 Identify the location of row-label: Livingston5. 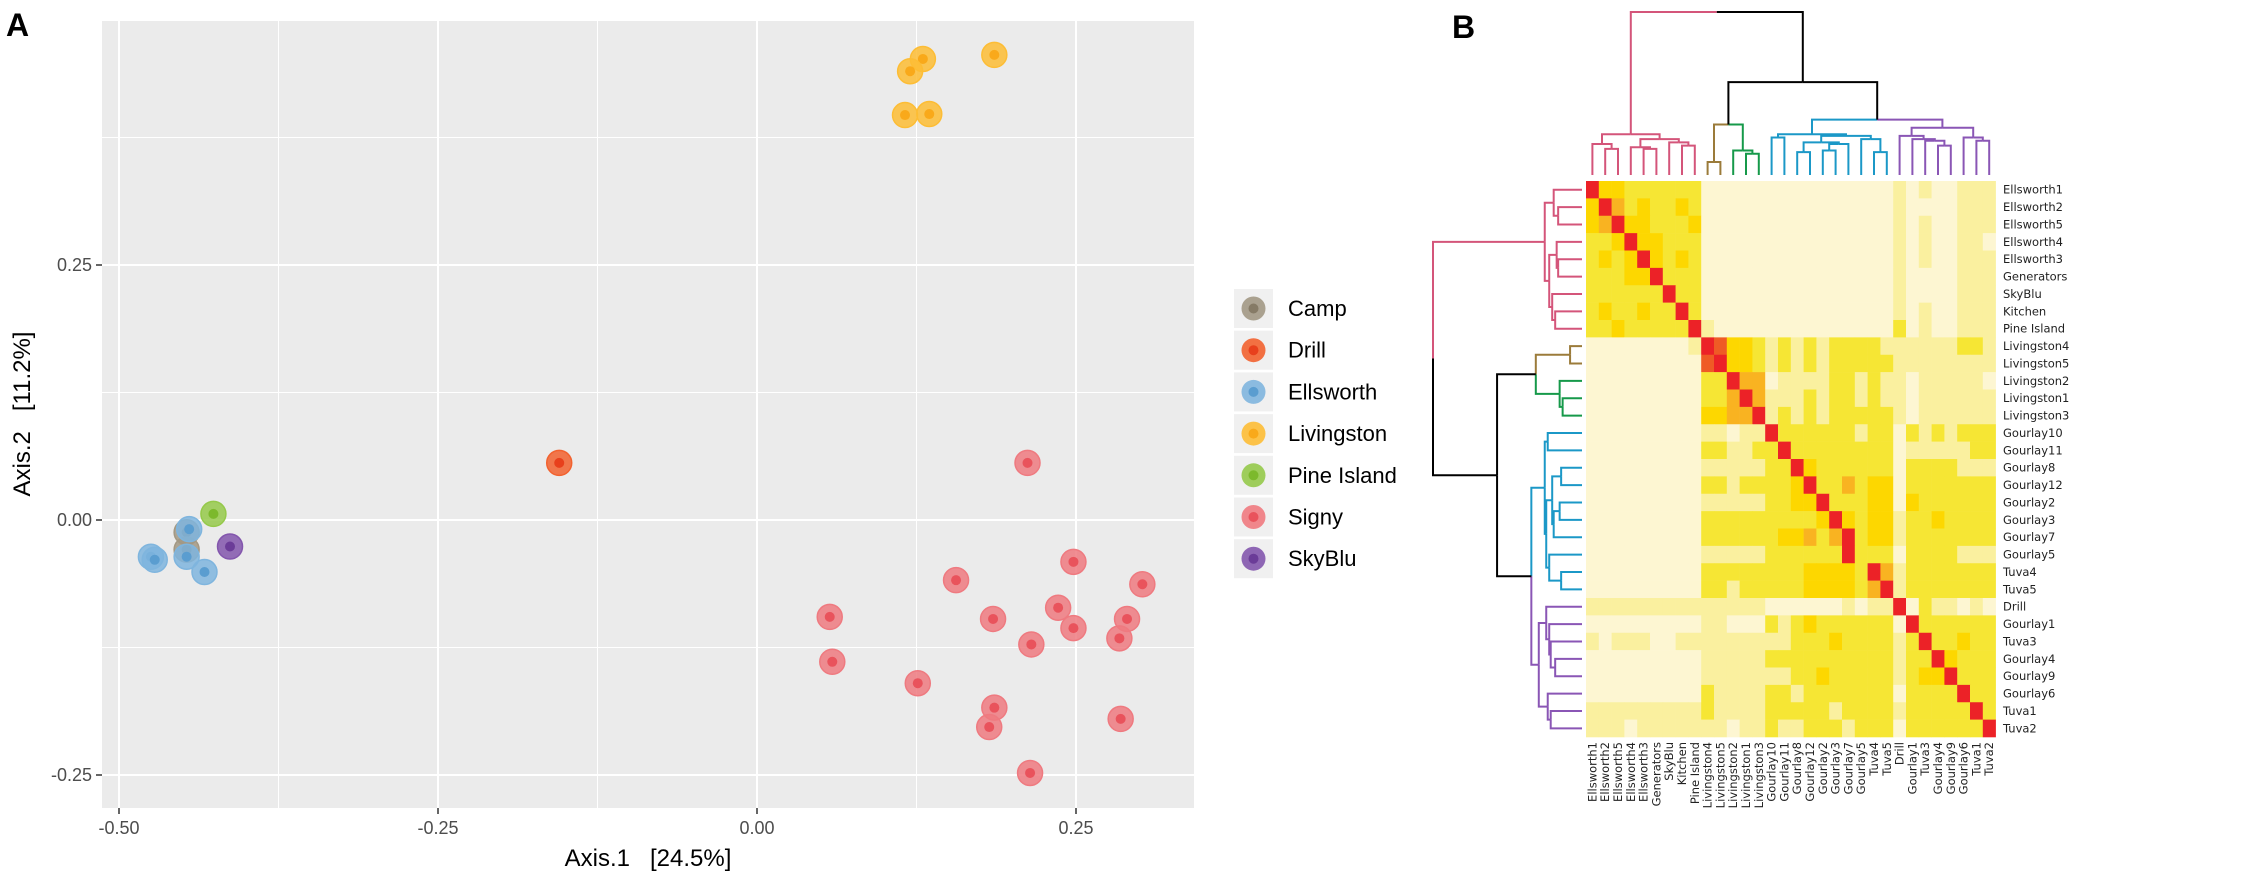
(2036, 363).